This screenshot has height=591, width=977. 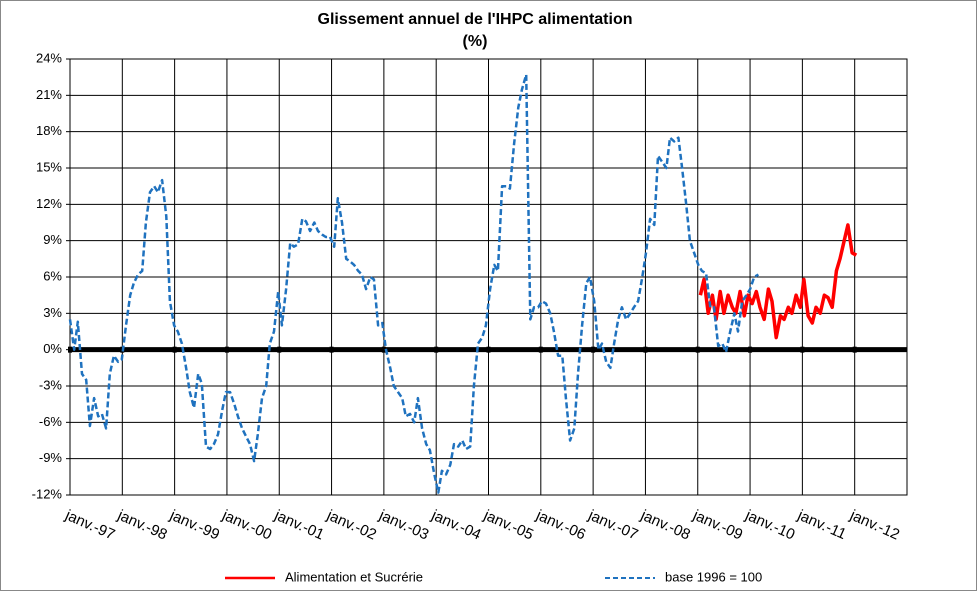 What do you see at coordinates (52, 275) in the screenshot?
I see `y-tick-label: 6%` at bounding box center [52, 275].